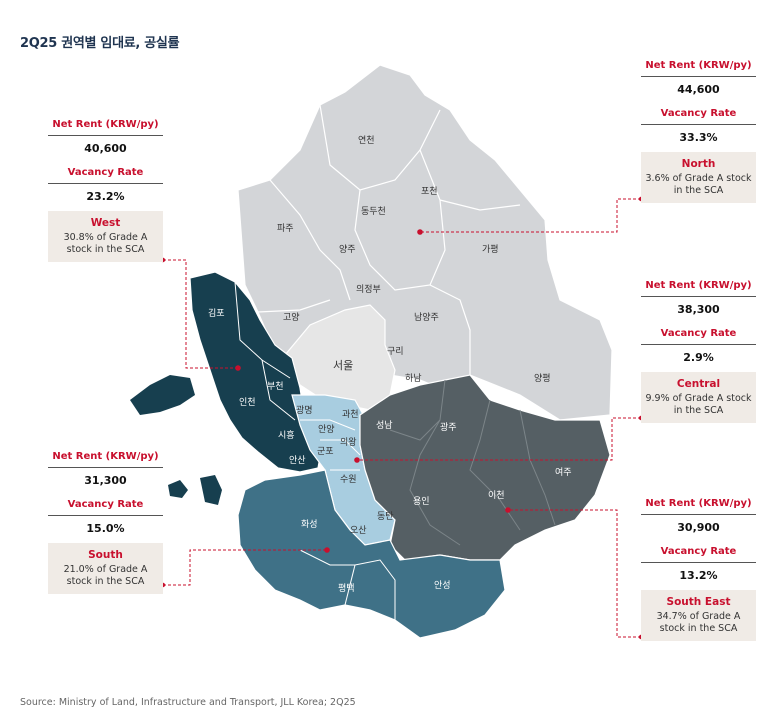 This screenshot has height=723, width=784. Describe the element at coordinates (100, 43) in the screenshot. I see `page-title: 2Q25 권역별 임대료, 공실률` at that location.